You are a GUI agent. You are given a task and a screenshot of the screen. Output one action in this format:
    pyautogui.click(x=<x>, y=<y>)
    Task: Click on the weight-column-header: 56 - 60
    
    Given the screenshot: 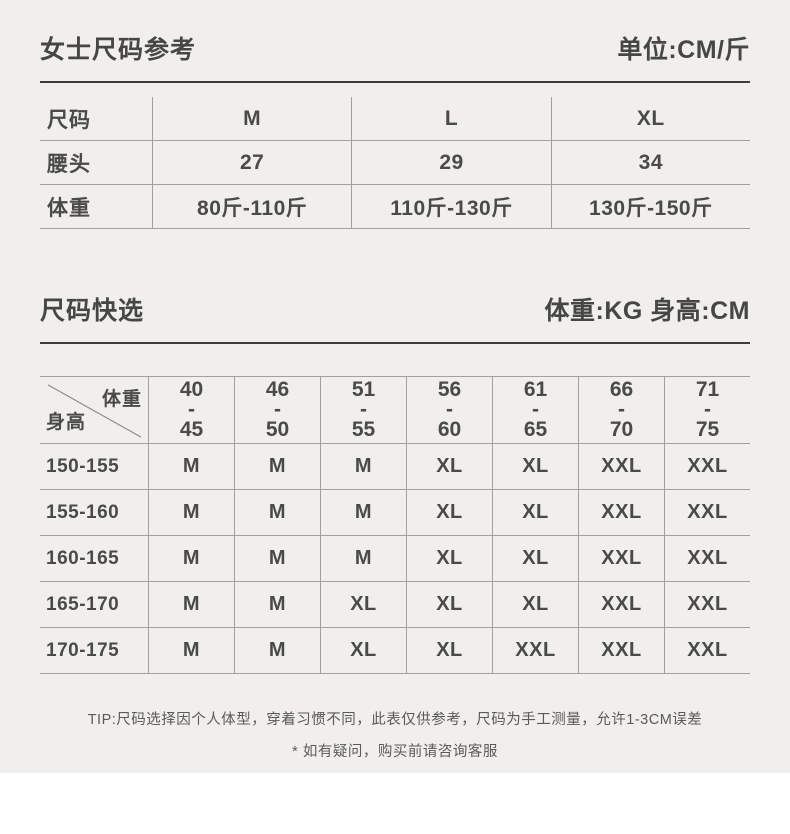 What is the action you would take?
    pyautogui.click(x=449, y=410)
    